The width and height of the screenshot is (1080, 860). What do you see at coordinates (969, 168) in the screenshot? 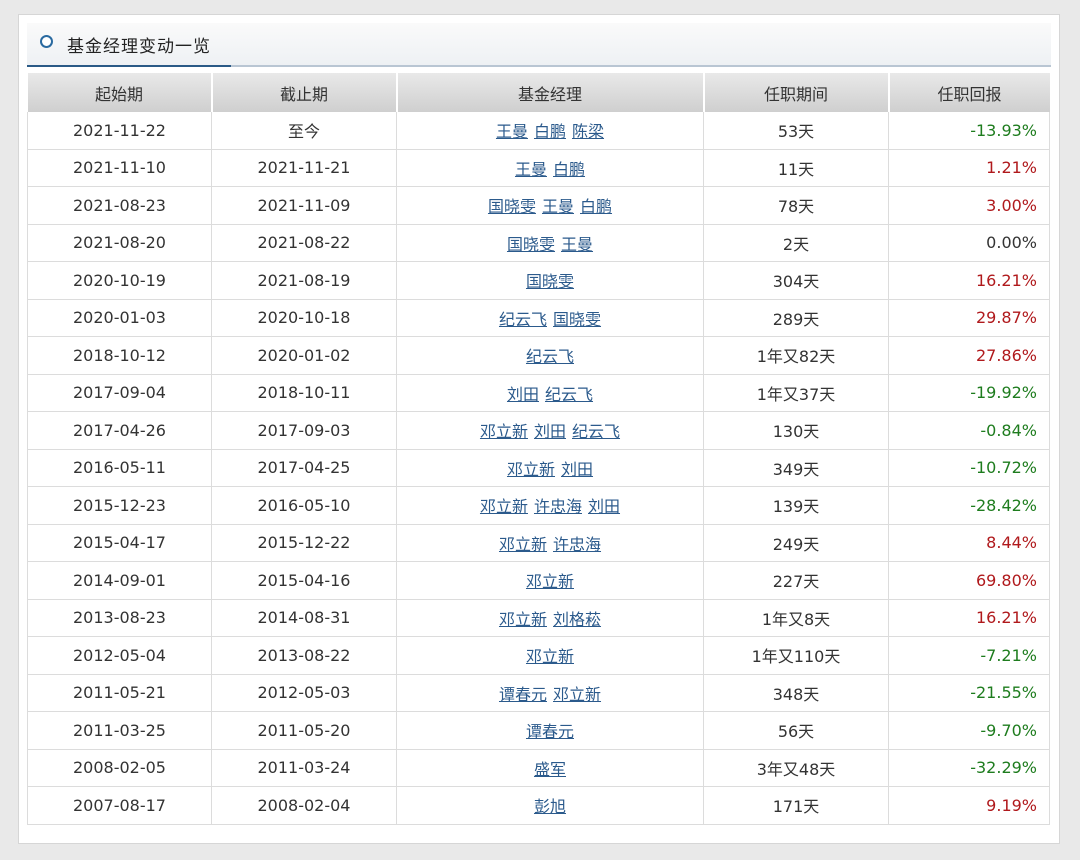
I see `return-cell: 1.21%` at bounding box center [969, 168].